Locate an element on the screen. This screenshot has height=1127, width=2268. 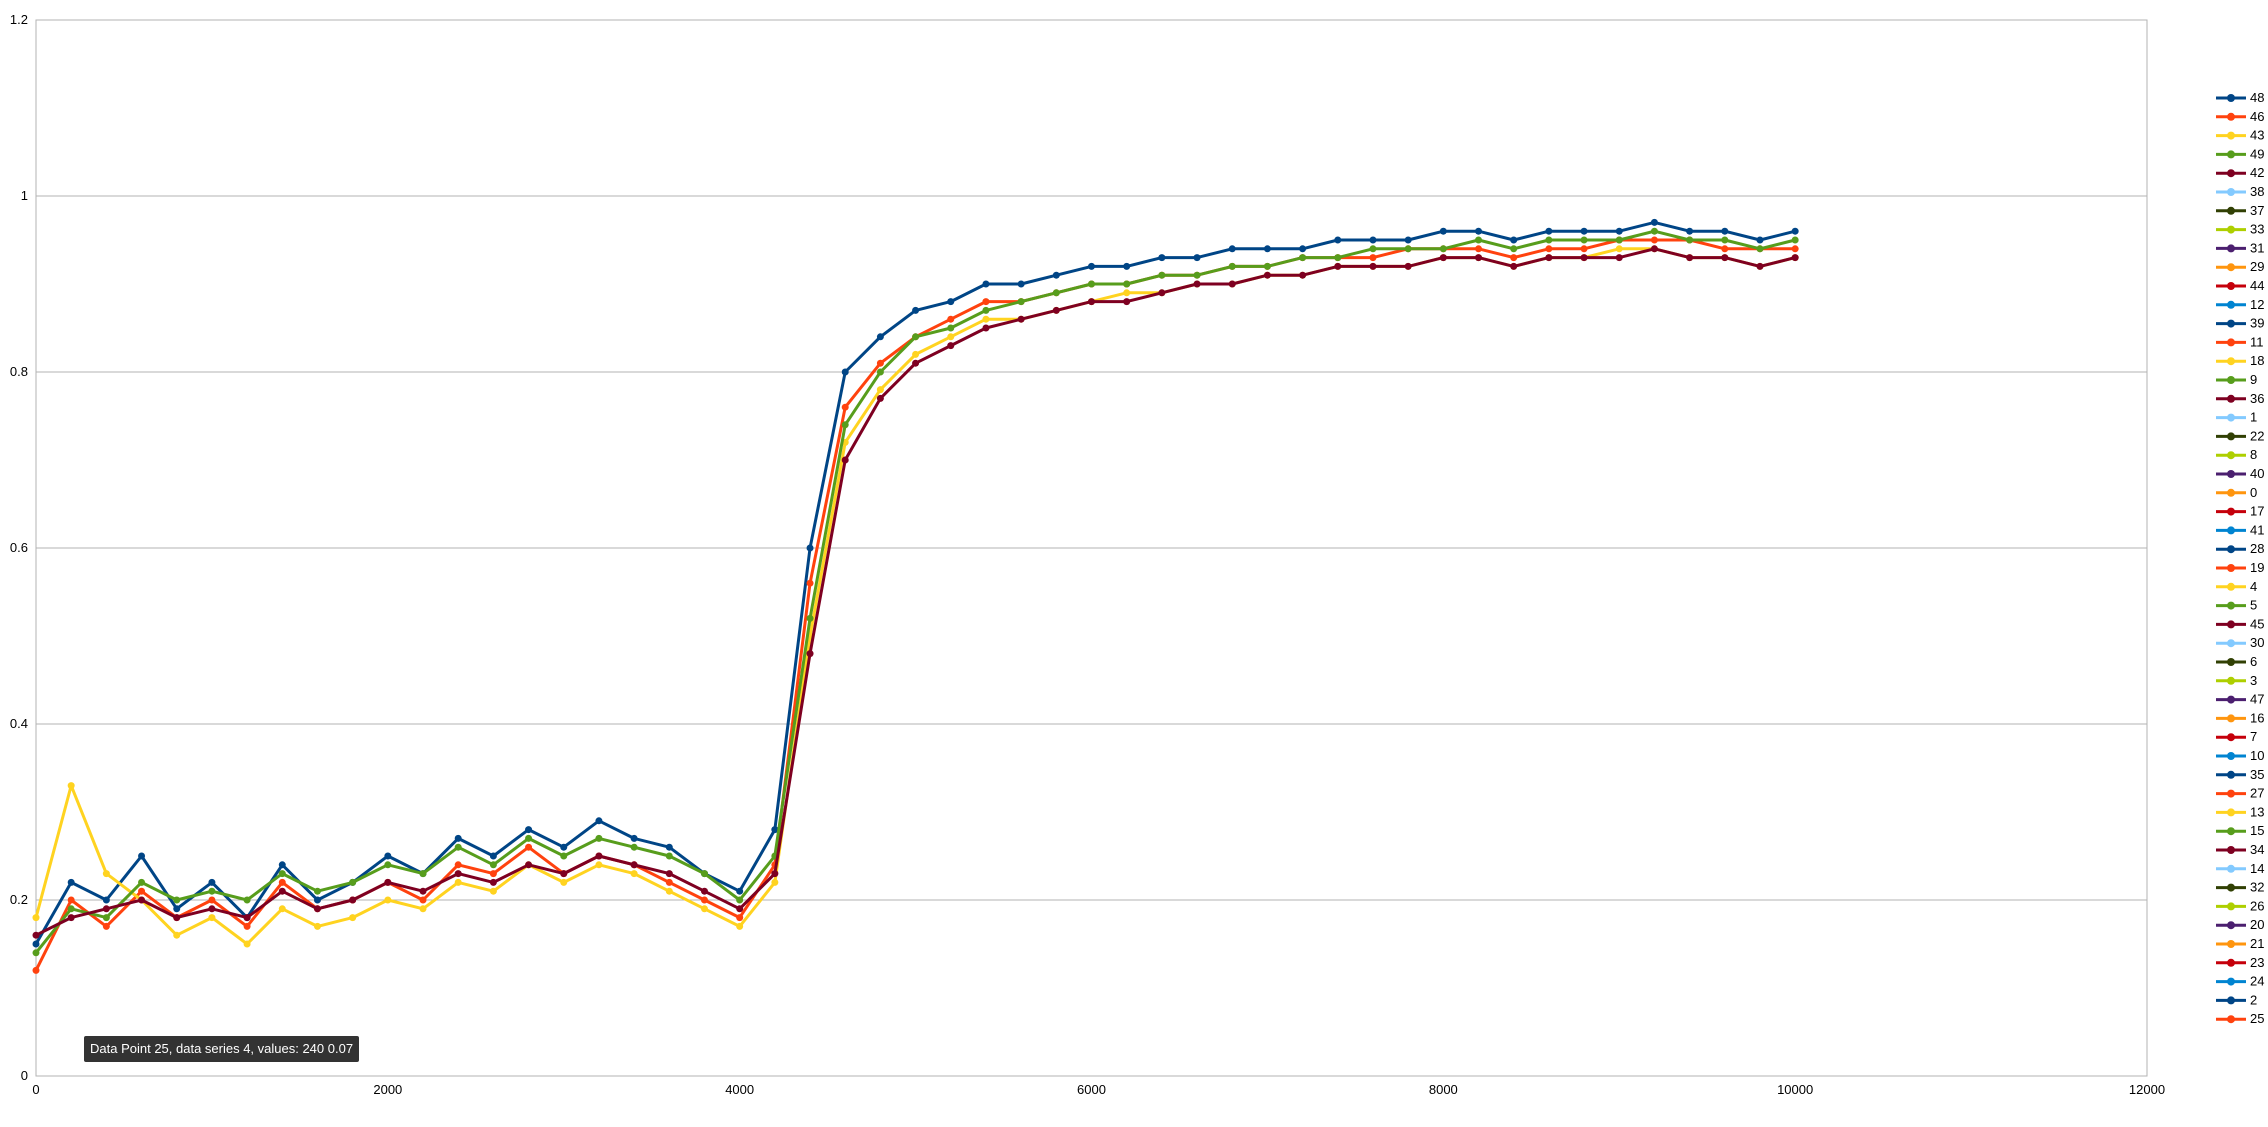
legend-label: 3 is located at coordinates (2253, 680).